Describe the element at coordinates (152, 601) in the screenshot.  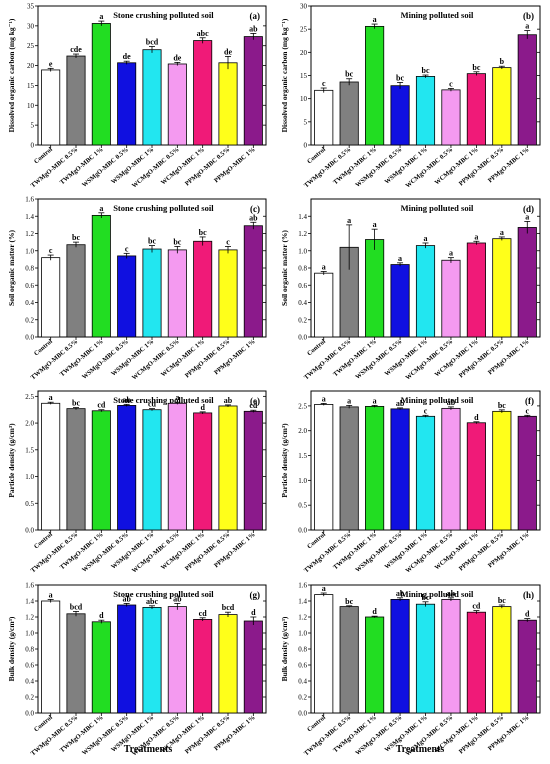
I see `significance-letter: abc` at that location.